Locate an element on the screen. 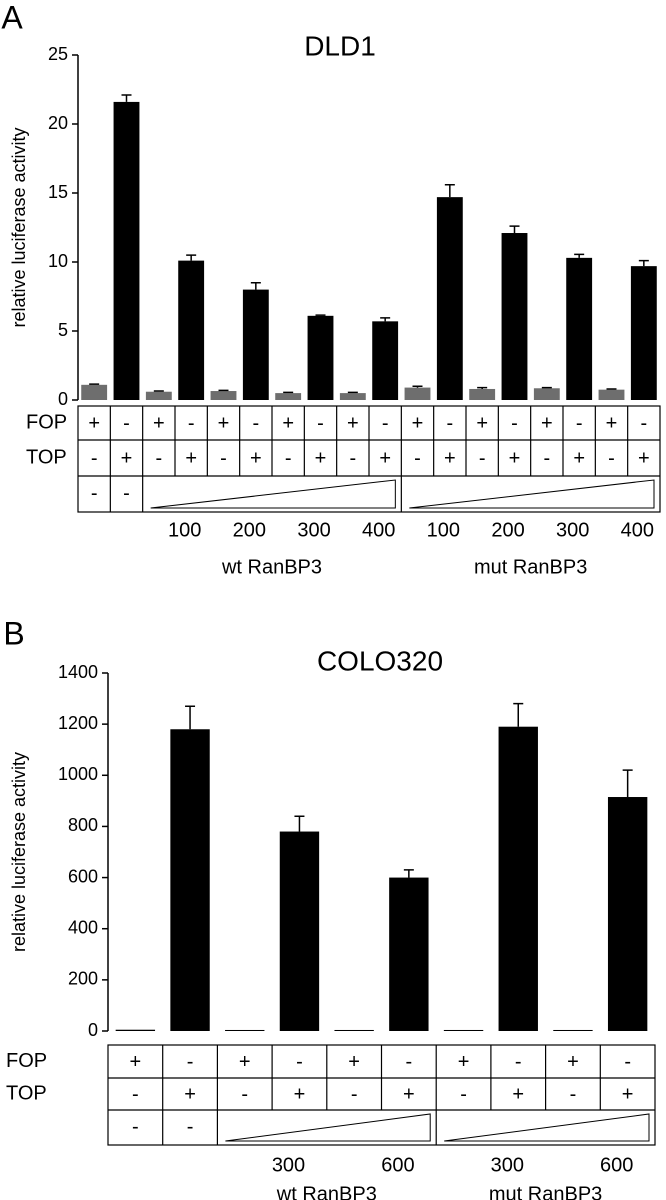 The height and width of the screenshot is (1200, 666). row-label: FOP is located at coordinates (46, 422).